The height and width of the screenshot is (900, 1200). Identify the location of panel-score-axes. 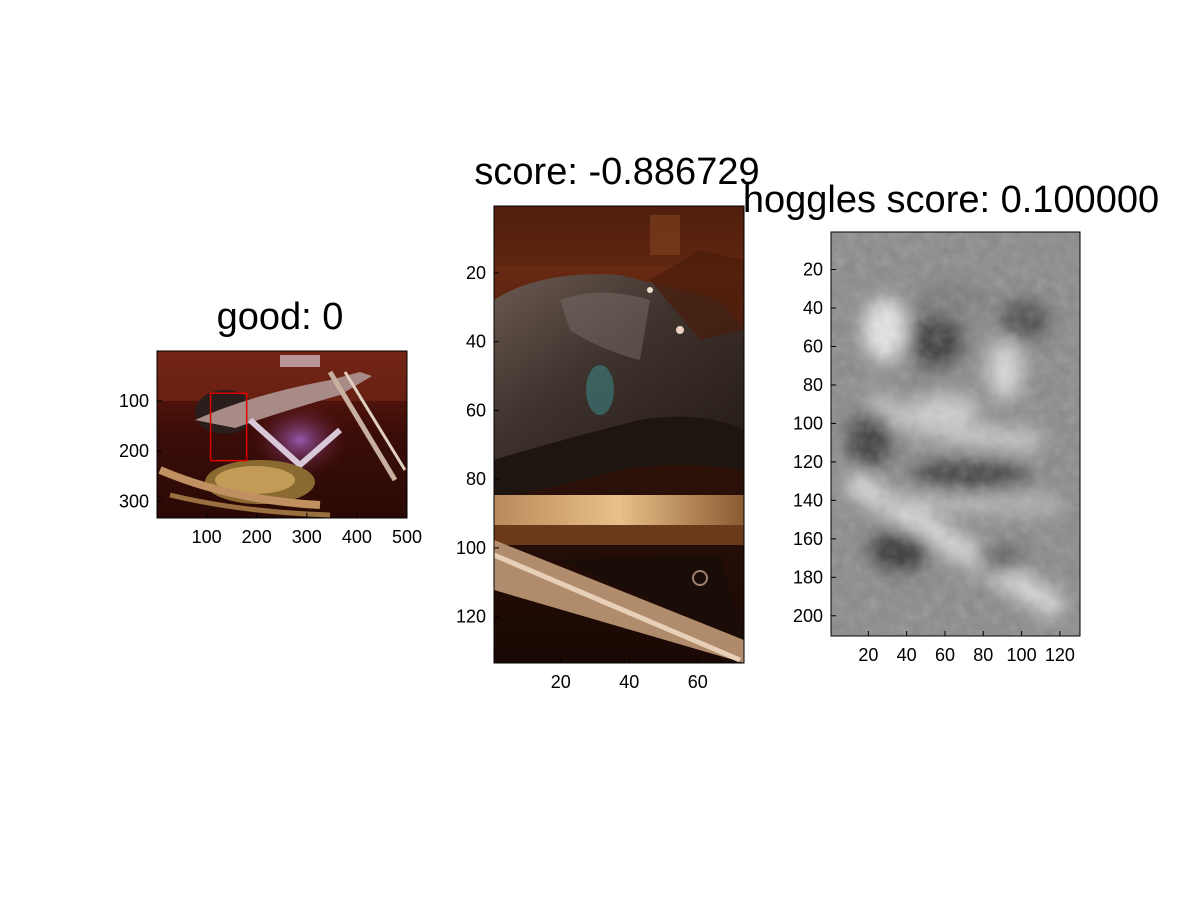
(619, 434).